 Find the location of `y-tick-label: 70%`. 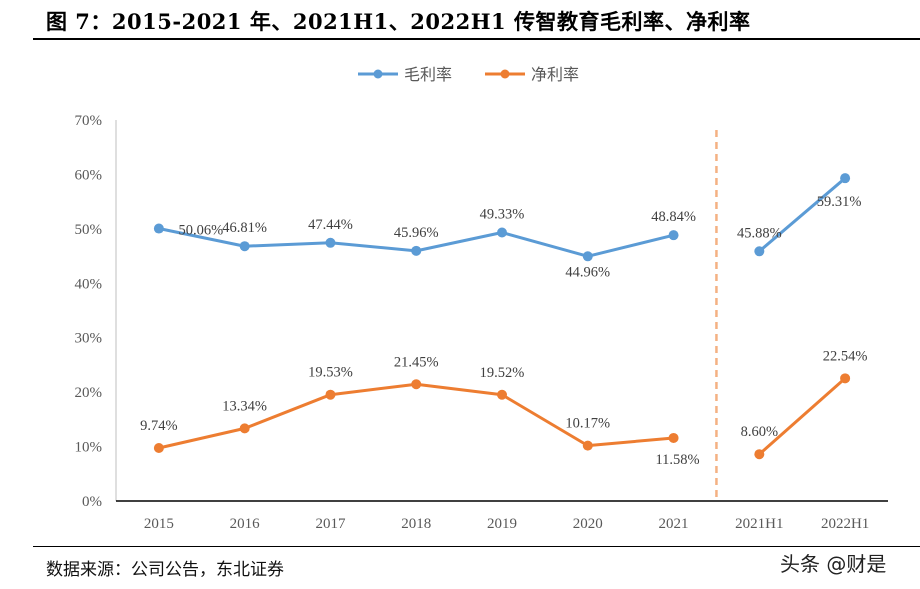

y-tick-label: 70% is located at coordinates (89, 121).